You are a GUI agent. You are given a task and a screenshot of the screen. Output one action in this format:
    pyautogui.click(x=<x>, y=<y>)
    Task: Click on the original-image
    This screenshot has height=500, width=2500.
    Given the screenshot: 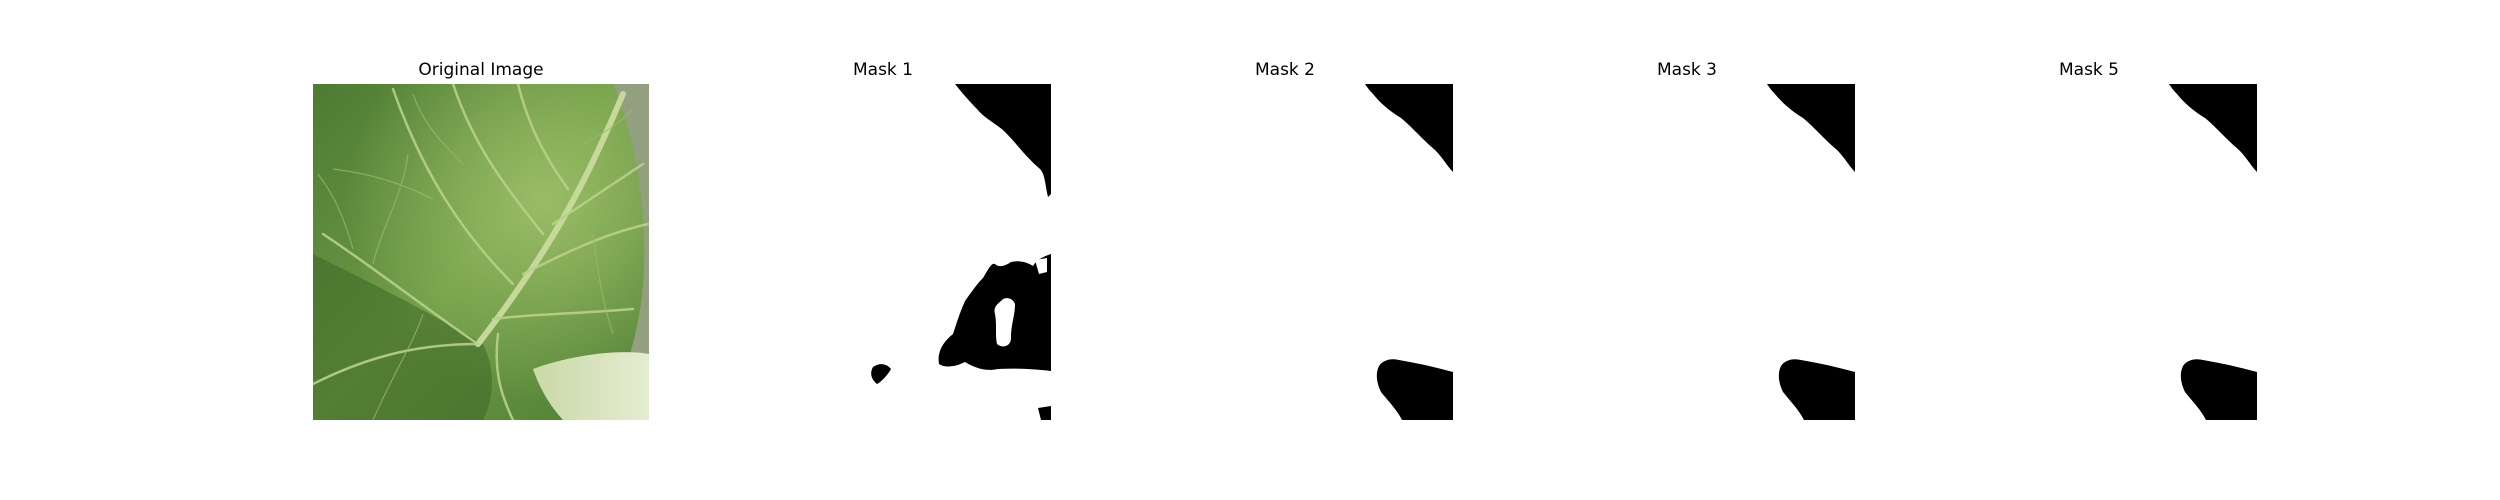 What is the action you would take?
    pyautogui.click(x=481, y=252)
    